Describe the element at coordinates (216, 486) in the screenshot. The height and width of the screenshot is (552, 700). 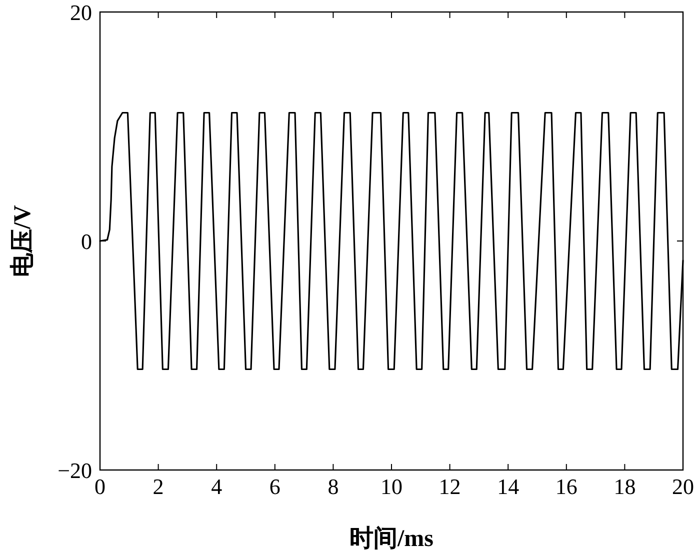
I see `x-tick-label: 4` at that location.